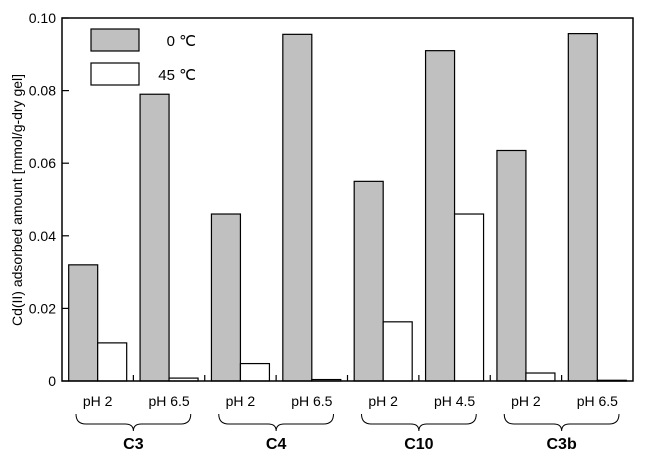  I want to click on legend-swatch-0c, so click(115, 40).